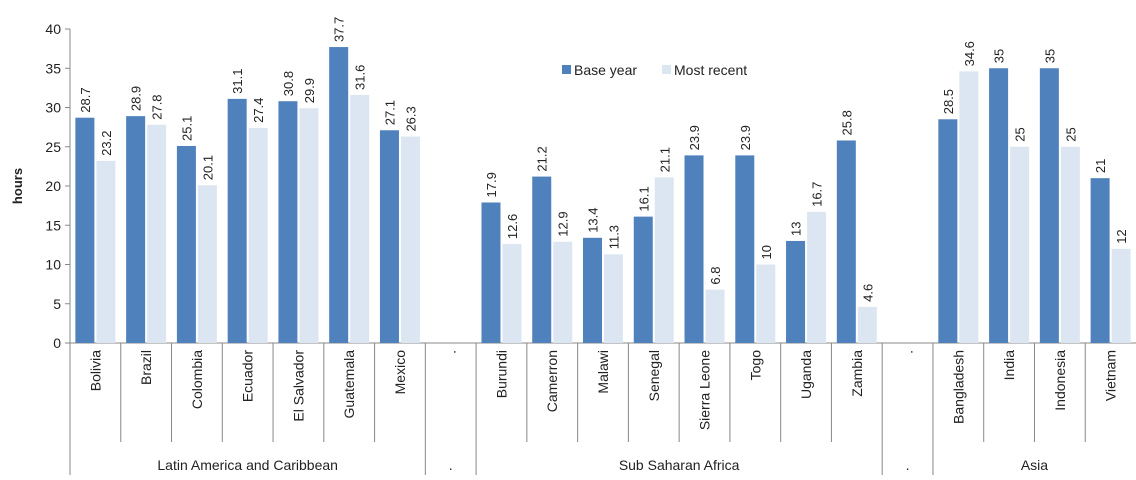 The width and height of the screenshot is (1136, 480). I want to click on group-label: Sub Saharan Africa, so click(679, 465).